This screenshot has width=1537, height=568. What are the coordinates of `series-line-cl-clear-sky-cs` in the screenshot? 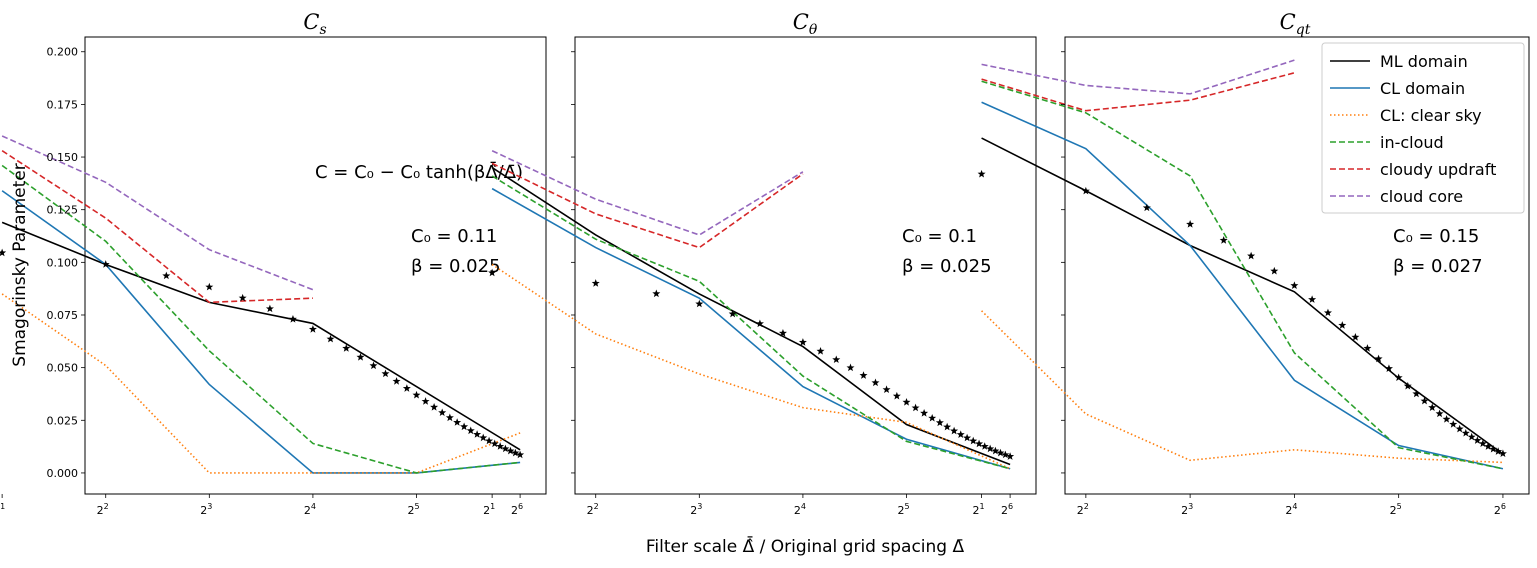 It's located at (261, 383).